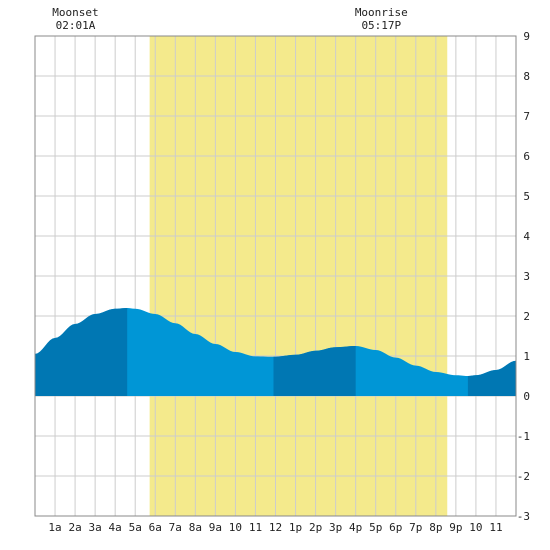  Describe the element at coordinates (526, 156) in the screenshot. I see `y-tick-label: 6` at that location.